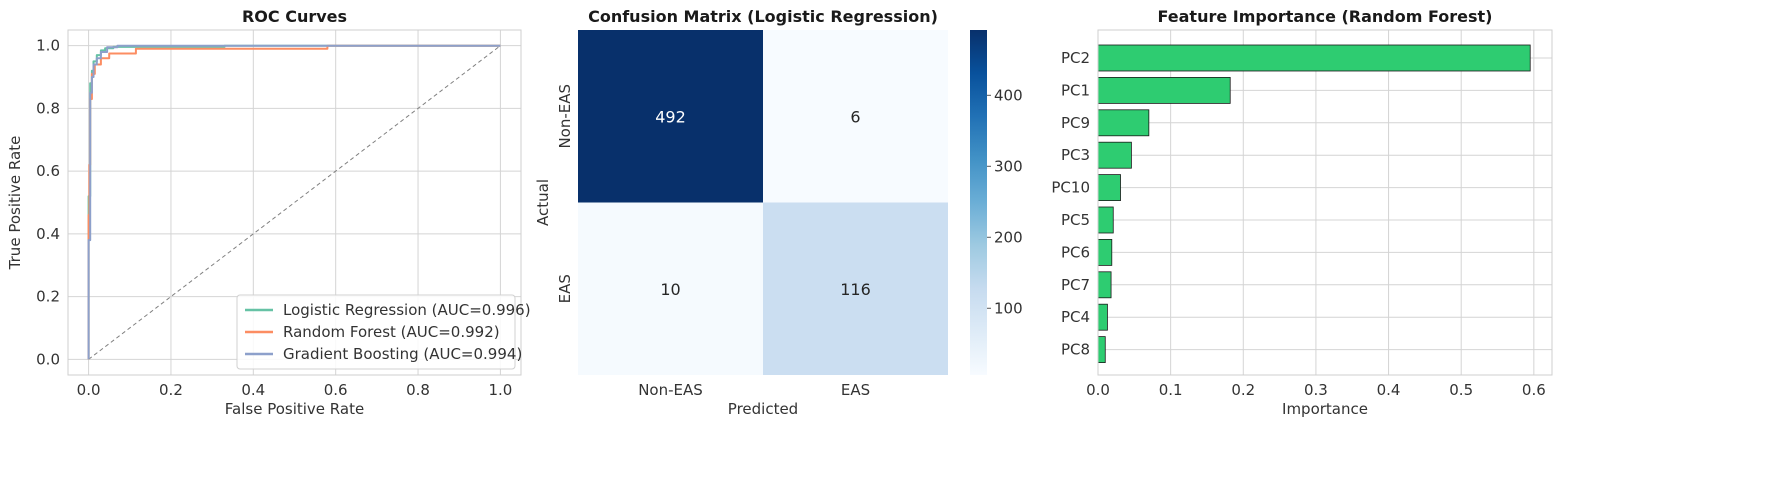 The height and width of the screenshot is (484, 1784). I want to click on feature-bar-PC6, so click(1105, 252).